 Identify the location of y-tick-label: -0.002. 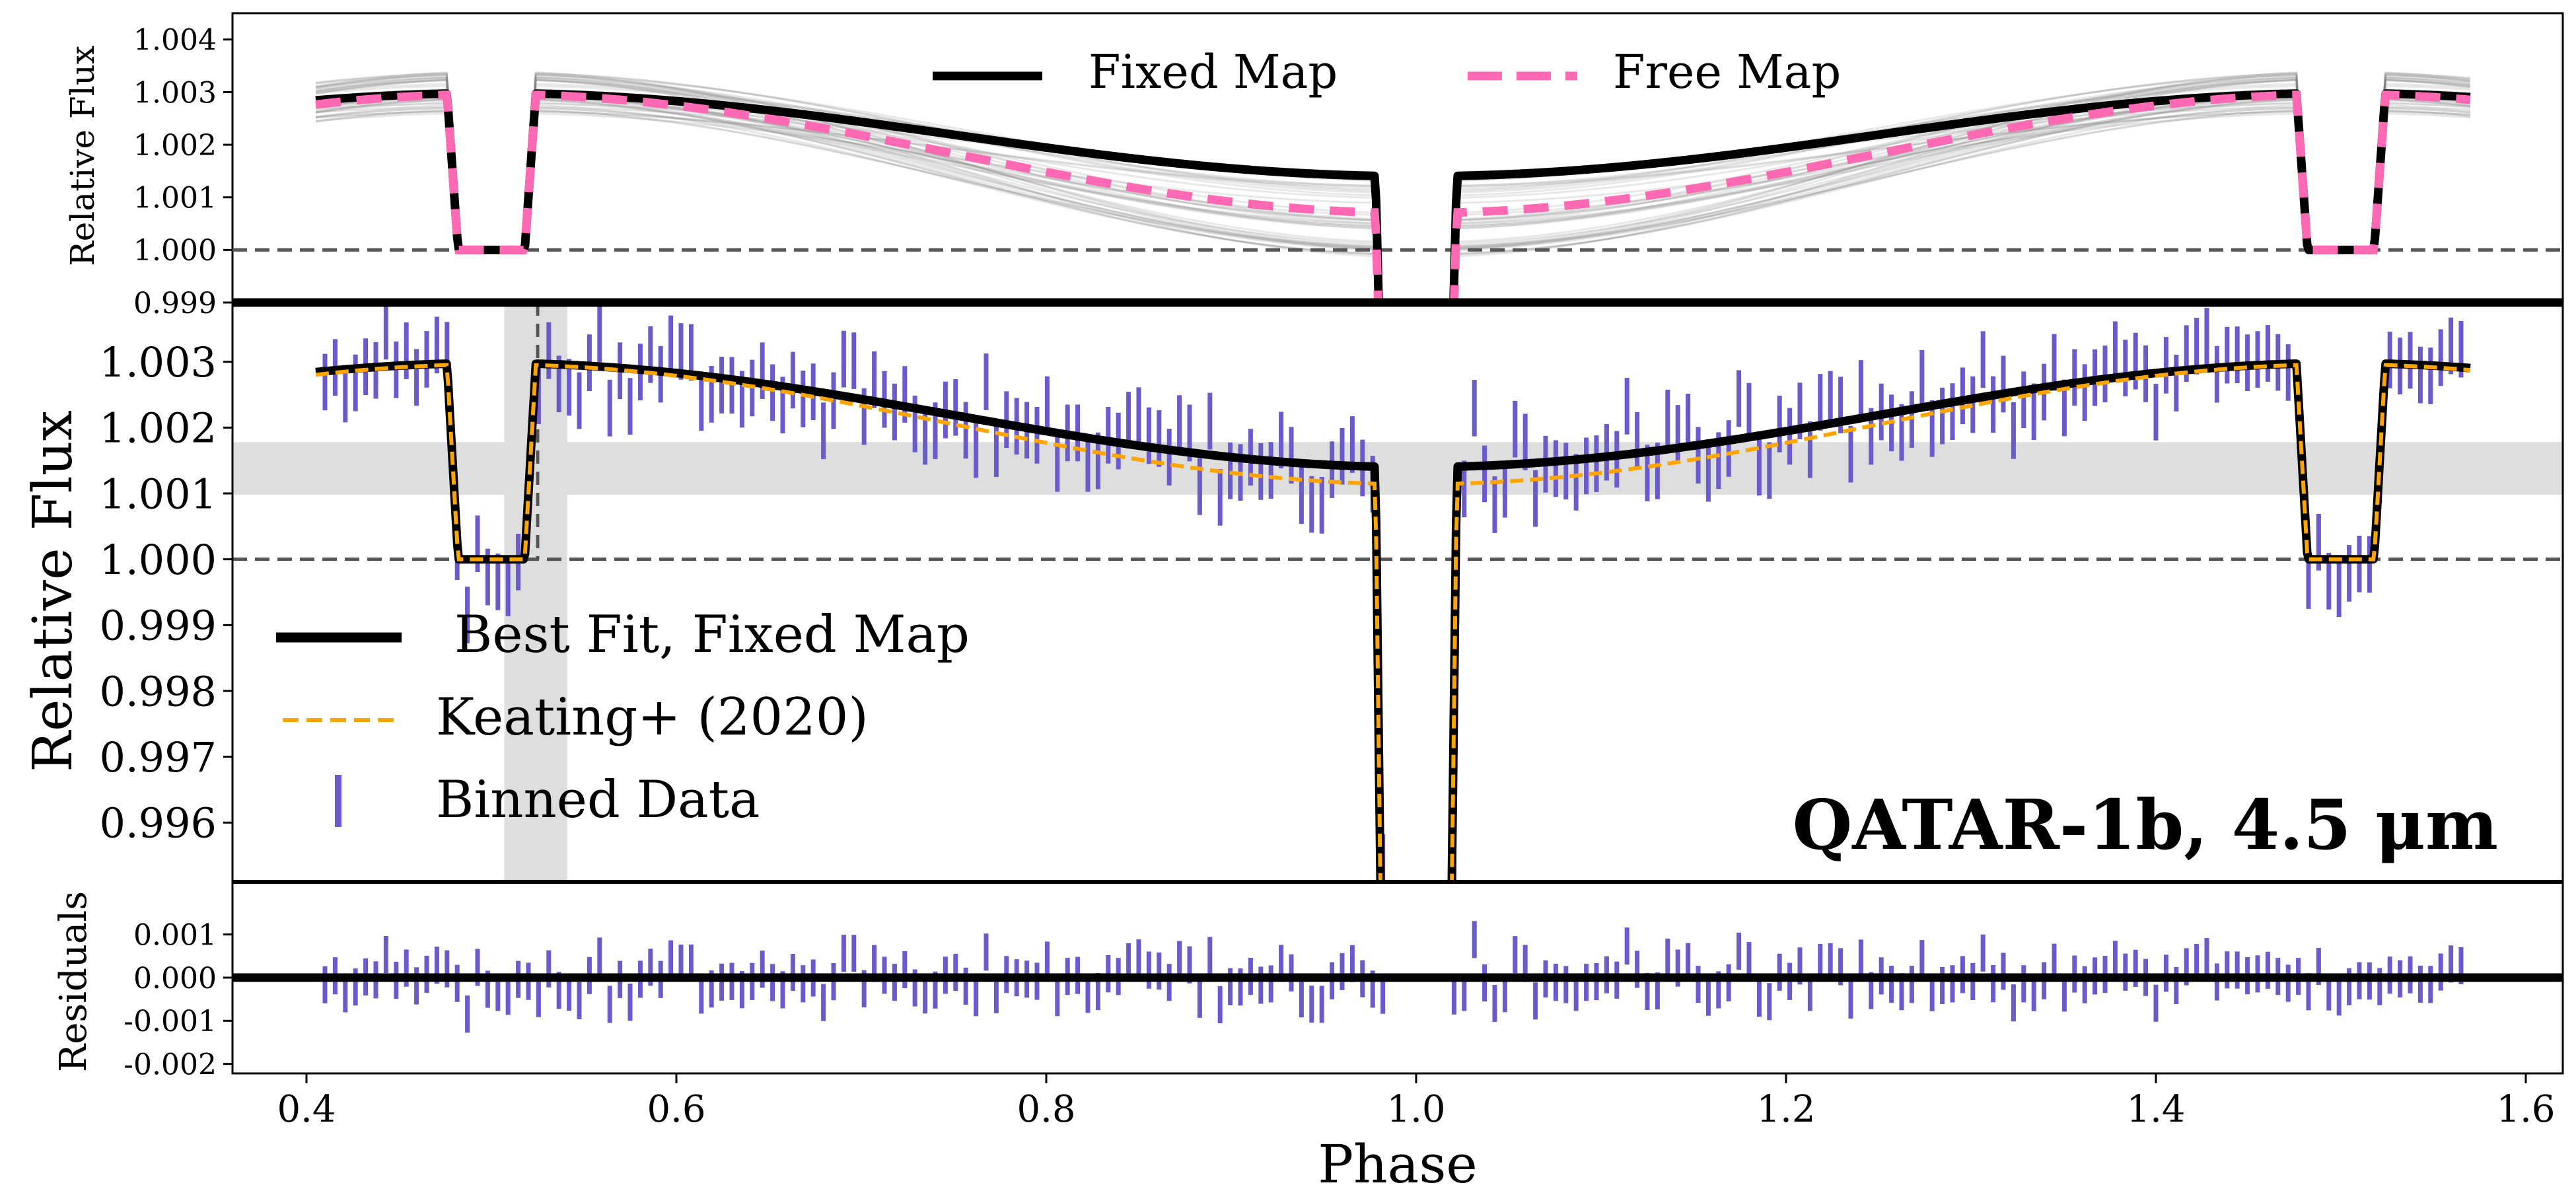
(171, 1064).